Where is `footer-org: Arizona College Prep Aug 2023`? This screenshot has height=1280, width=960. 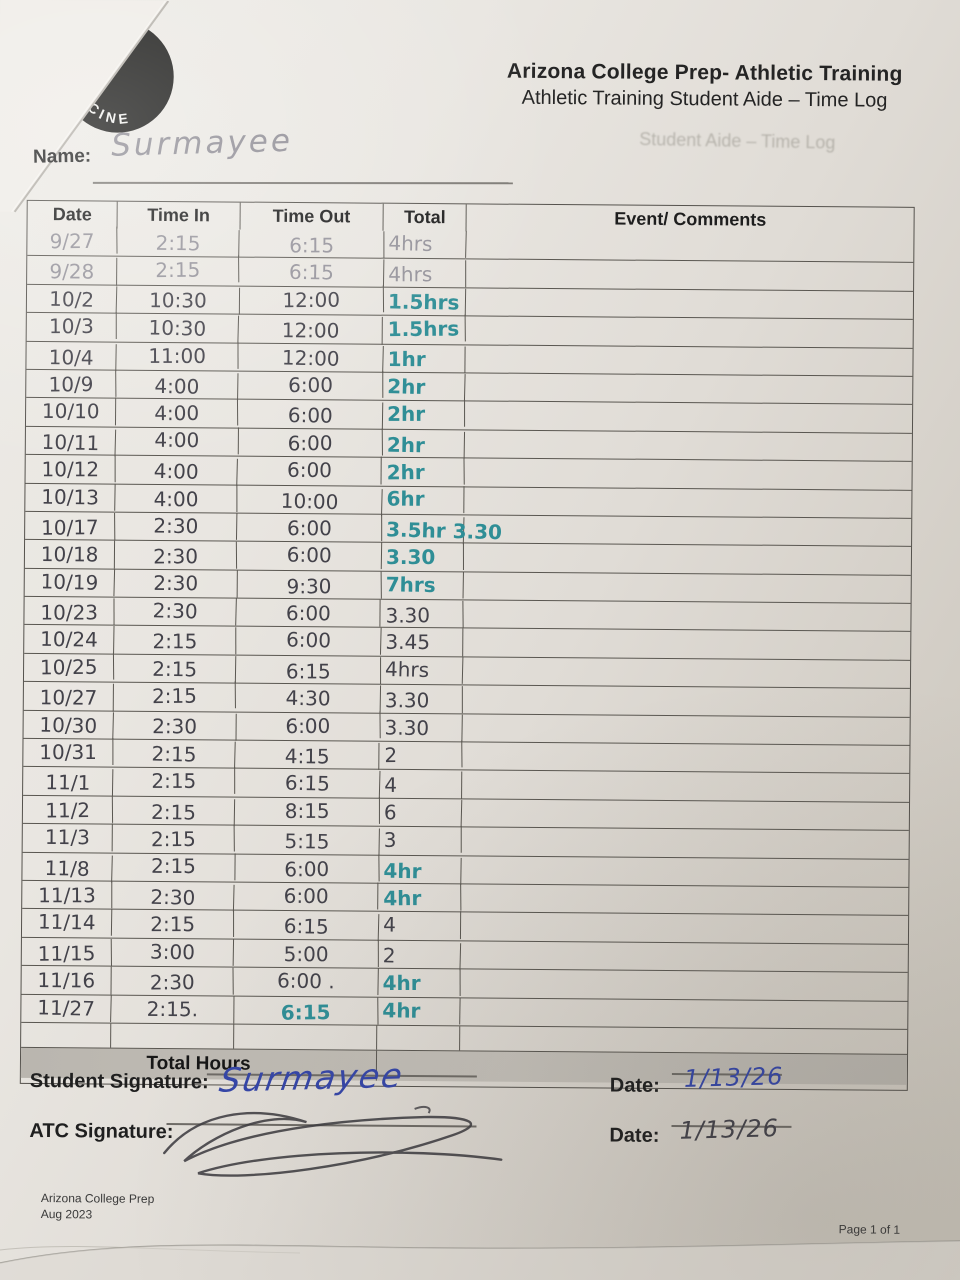
footer-org: Arizona College Prep Aug 2023 is located at coordinates (98, 1206).